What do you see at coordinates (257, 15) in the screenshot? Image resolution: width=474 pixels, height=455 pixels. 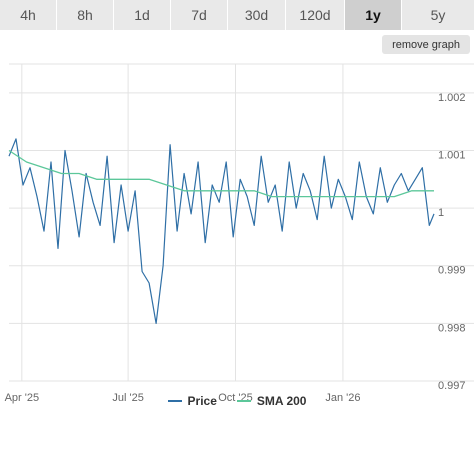 I see `tab-30d: 30d` at bounding box center [257, 15].